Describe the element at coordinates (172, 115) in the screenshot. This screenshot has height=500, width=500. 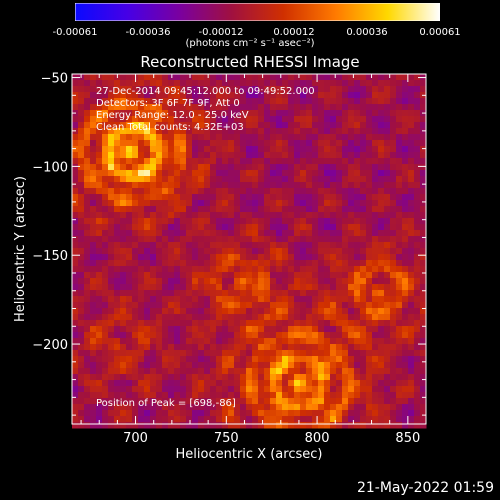
I see `annotation-energy: Energy Range: 12.0 - 25.0 keV` at that location.